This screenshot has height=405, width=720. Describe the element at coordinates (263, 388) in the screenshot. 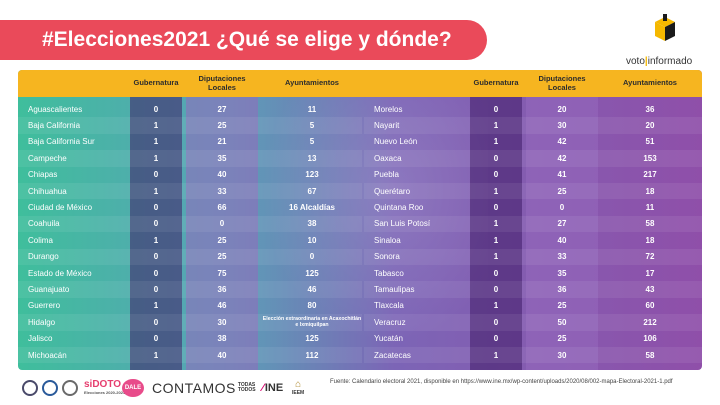

I see `ine-mark-icon: ⁄` at that location.